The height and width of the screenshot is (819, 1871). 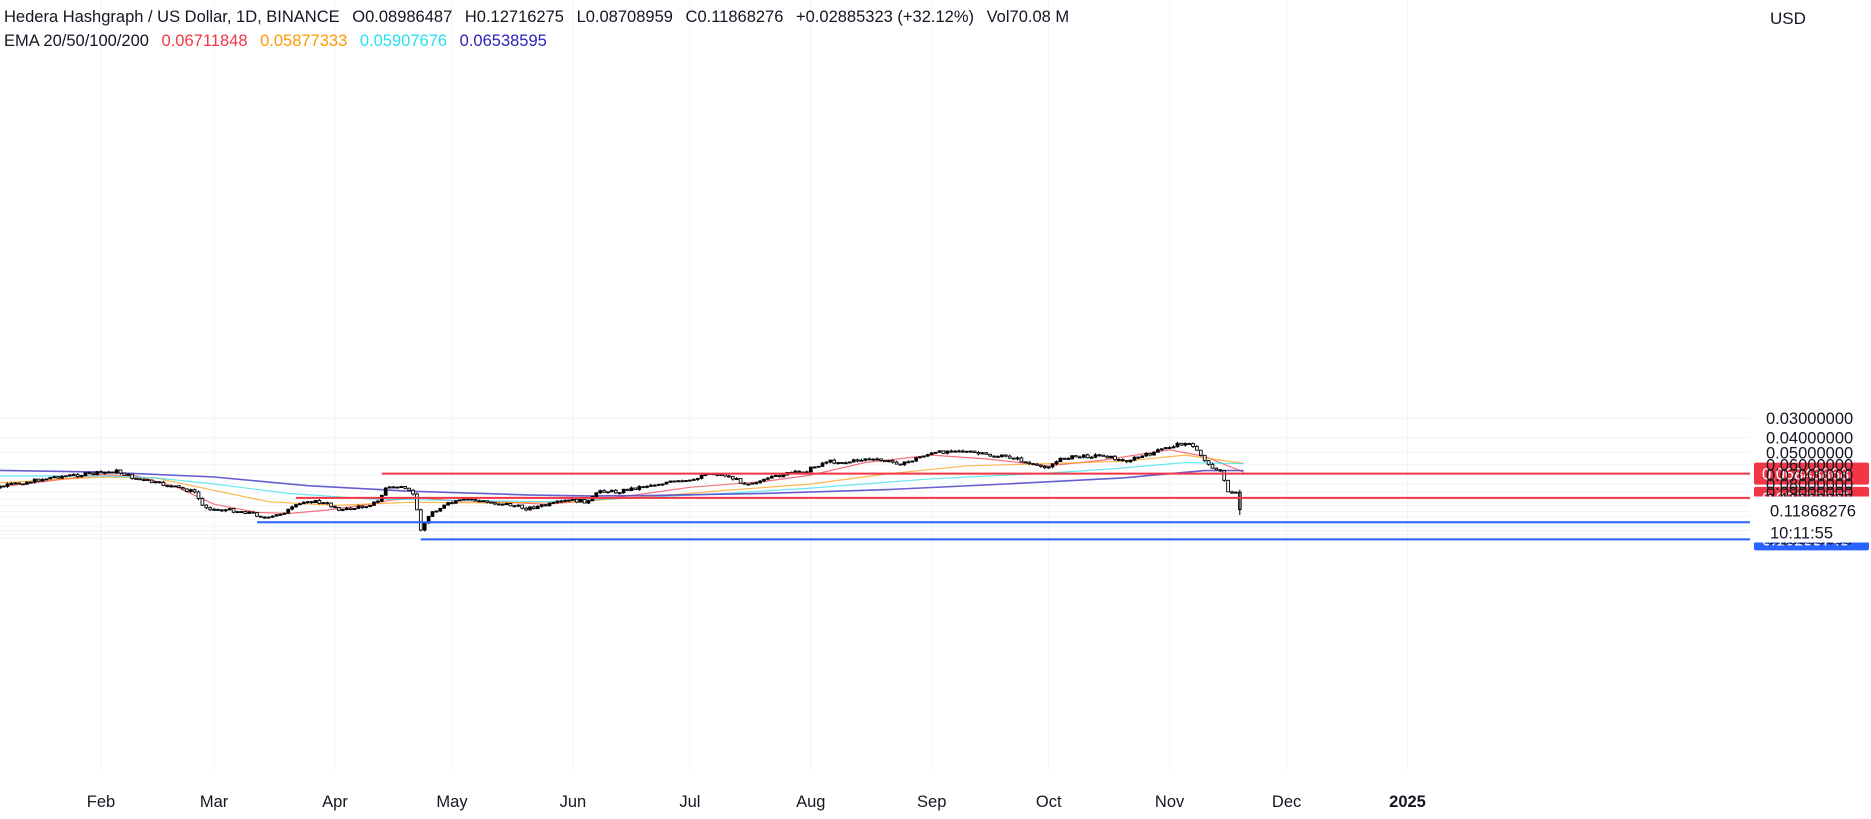 What do you see at coordinates (402, 17) in the screenshot?
I see `ohlc-open: O0.08986487` at bounding box center [402, 17].